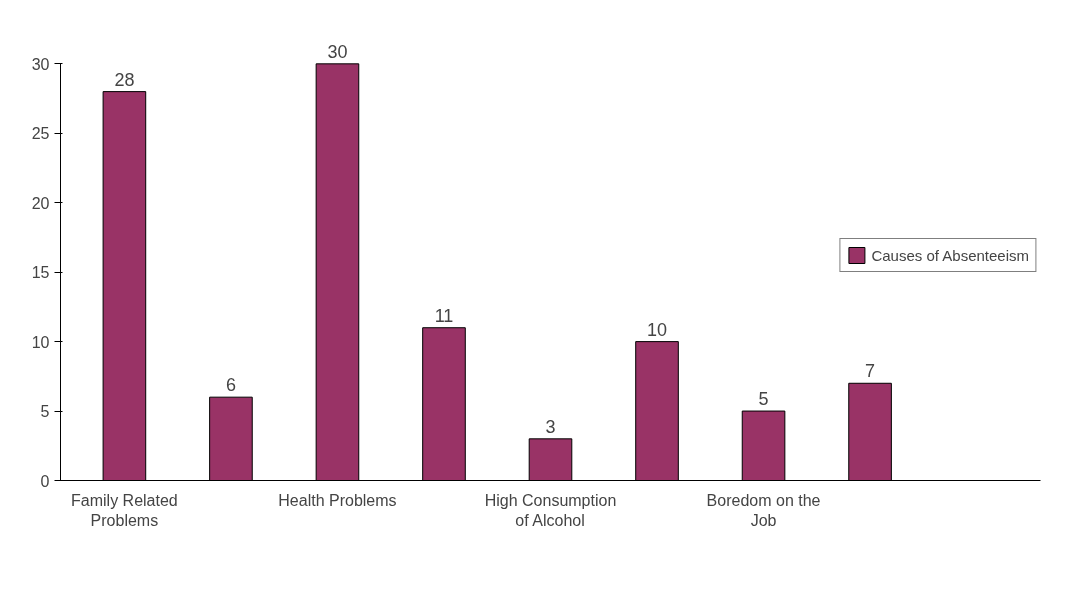  Describe the element at coordinates (550, 510) in the screenshot. I see `x-tick-label: High Consumption of Alcohol` at that location.